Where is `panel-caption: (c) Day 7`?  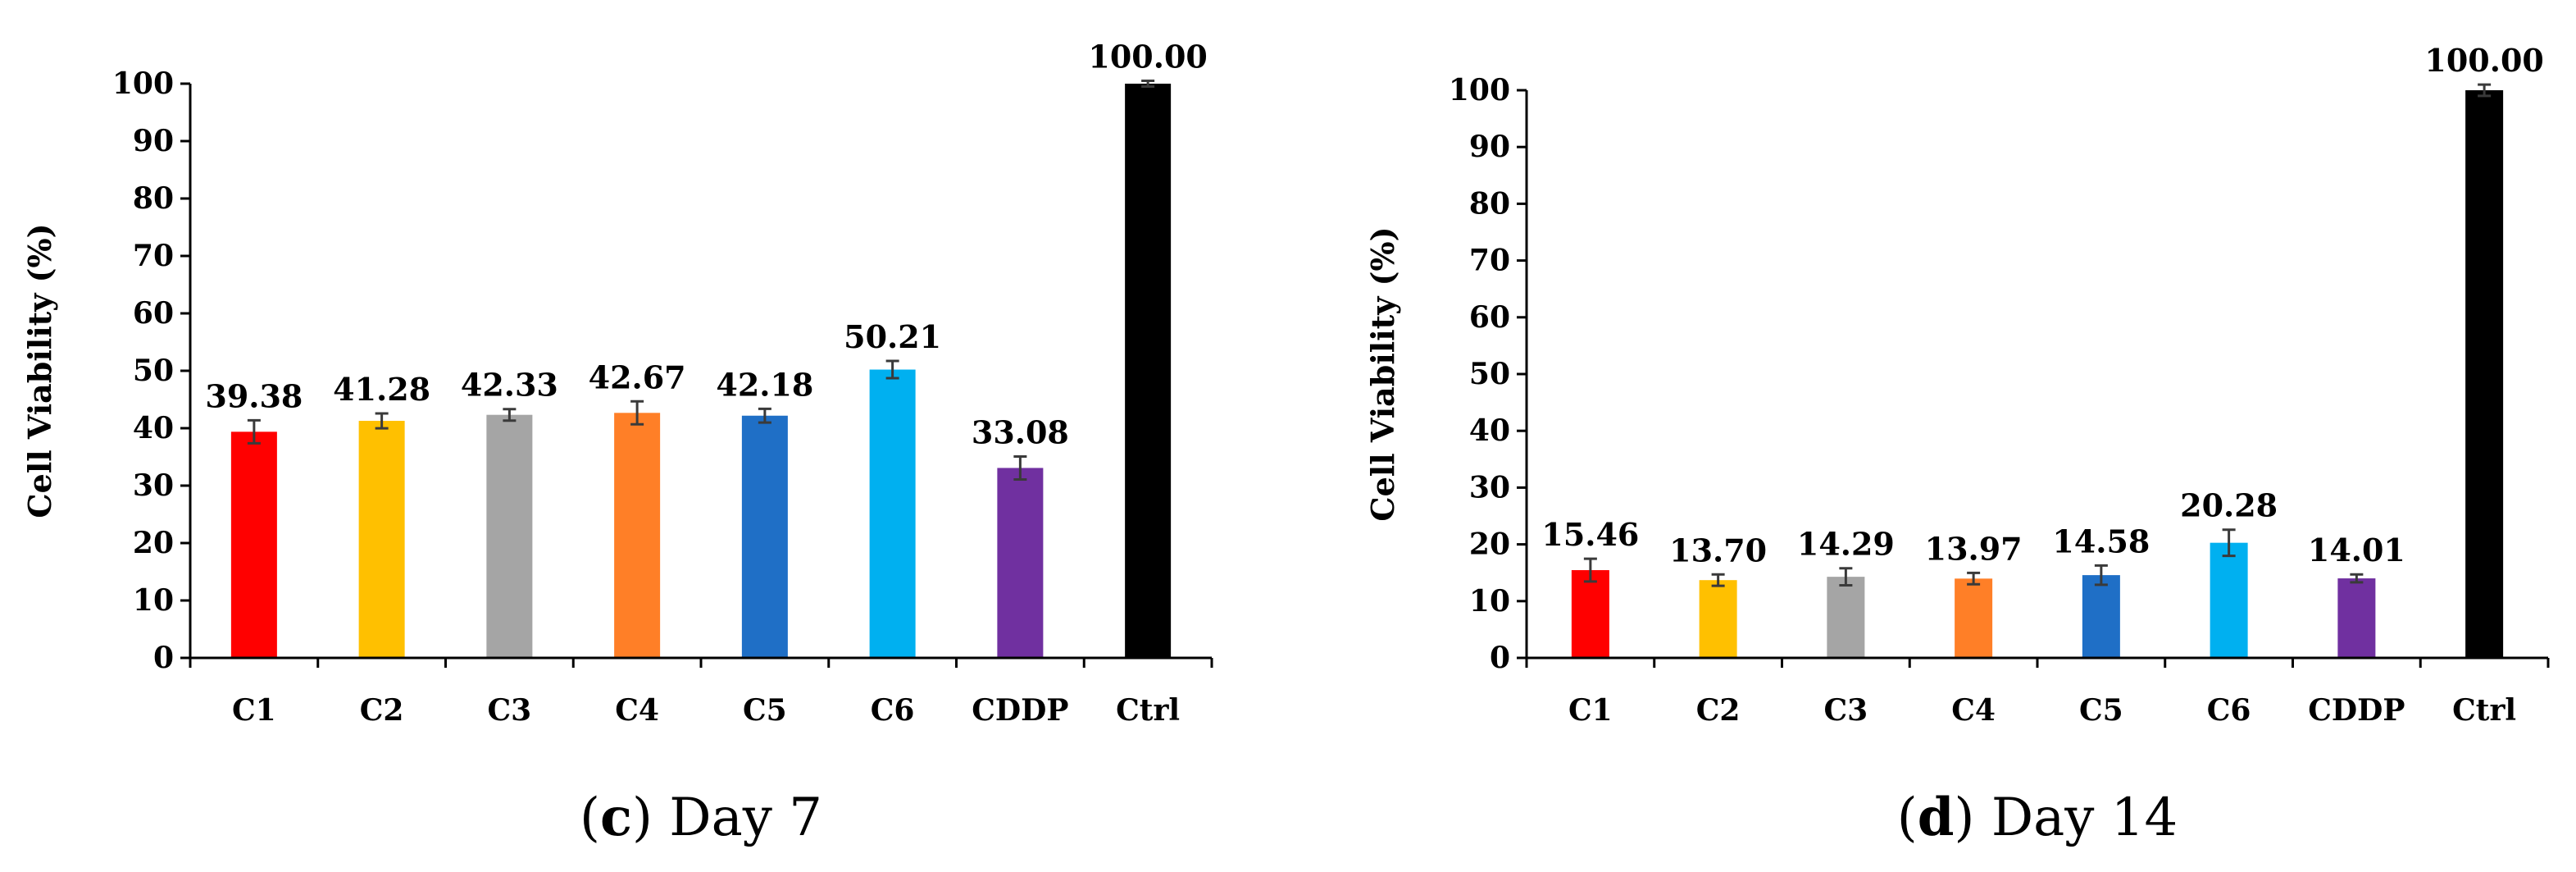
panel-caption: (c) Day 7 is located at coordinates (701, 817).